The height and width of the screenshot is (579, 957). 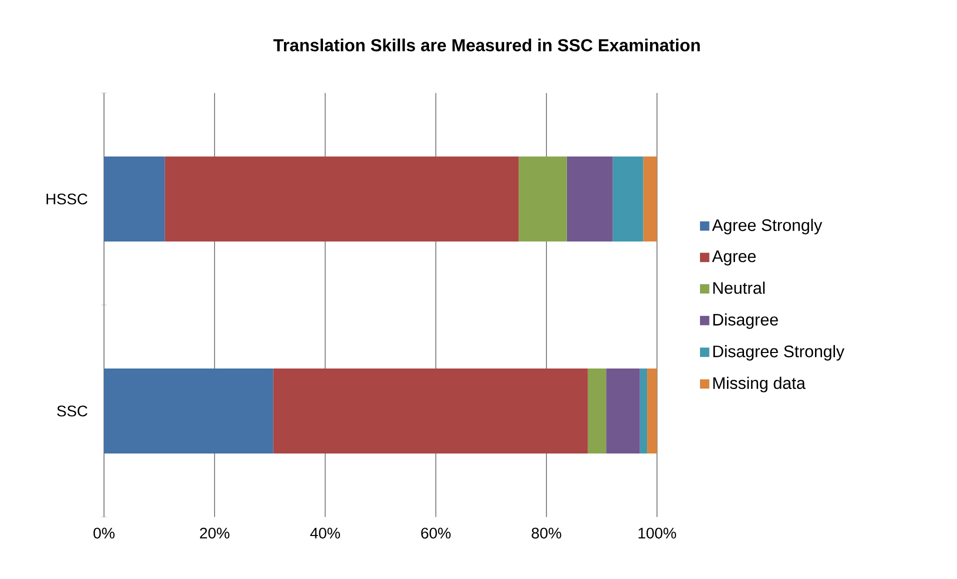 I want to click on legend-label: Neutral, so click(x=739, y=288).